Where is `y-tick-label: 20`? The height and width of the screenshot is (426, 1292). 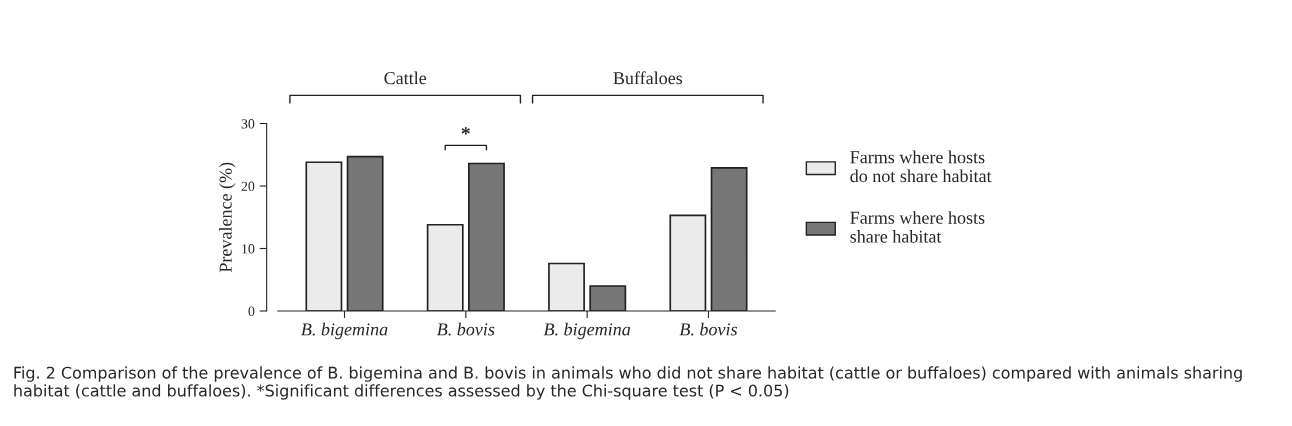 y-tick-label: 20 is located at coordinates (248, 186).